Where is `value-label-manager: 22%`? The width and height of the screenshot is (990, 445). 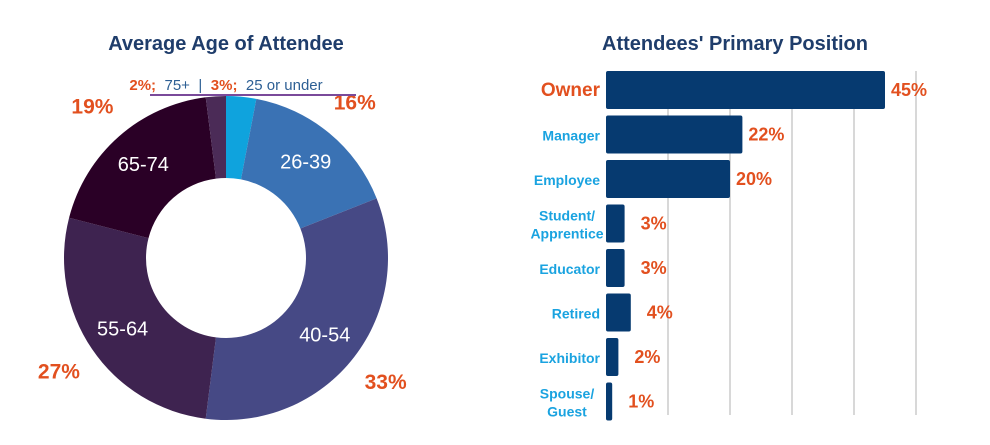
value-label-manager: 22% is located at coordinates (766, 135).